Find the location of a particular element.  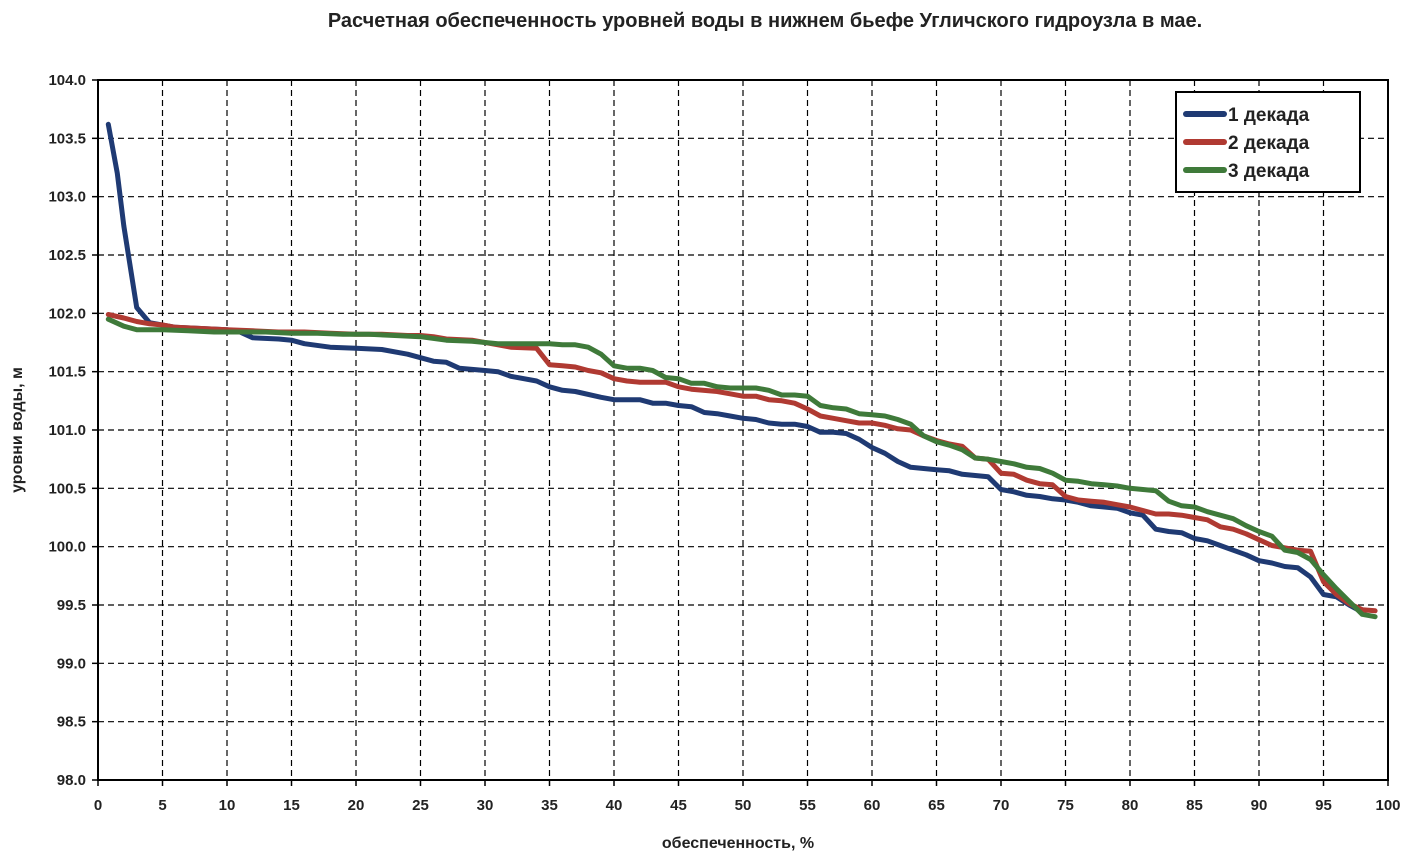

x-tick-label: 60 is located at coordinates (872, 805).